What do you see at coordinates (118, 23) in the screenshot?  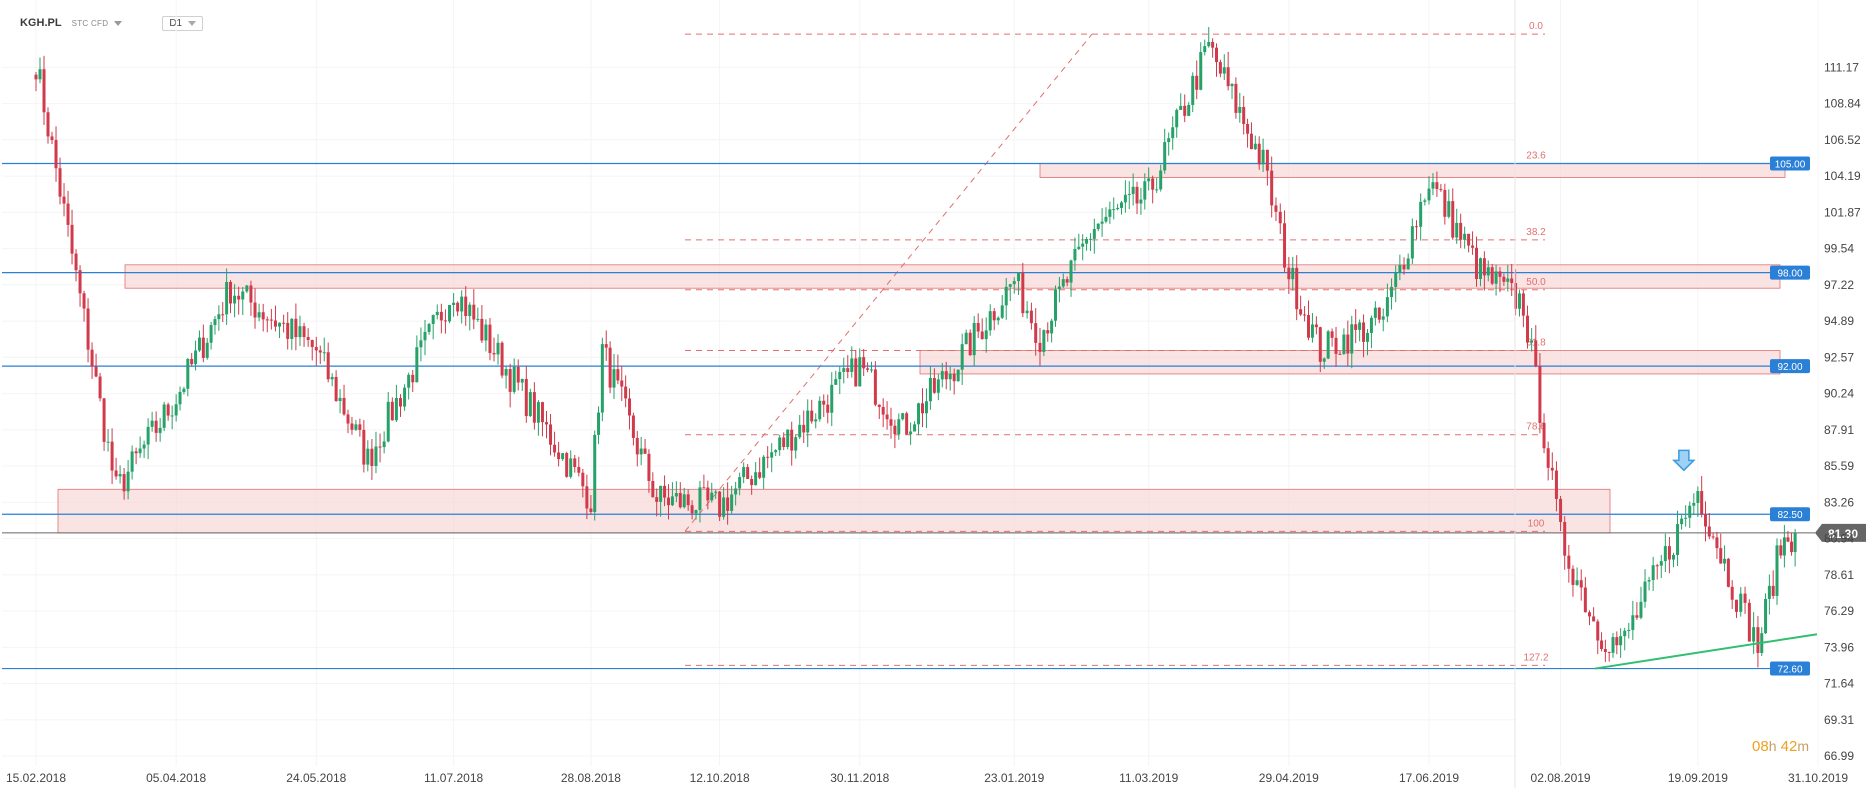 I see `symbol-dropdown-chevron-icon` at bounding box center [118, 23].